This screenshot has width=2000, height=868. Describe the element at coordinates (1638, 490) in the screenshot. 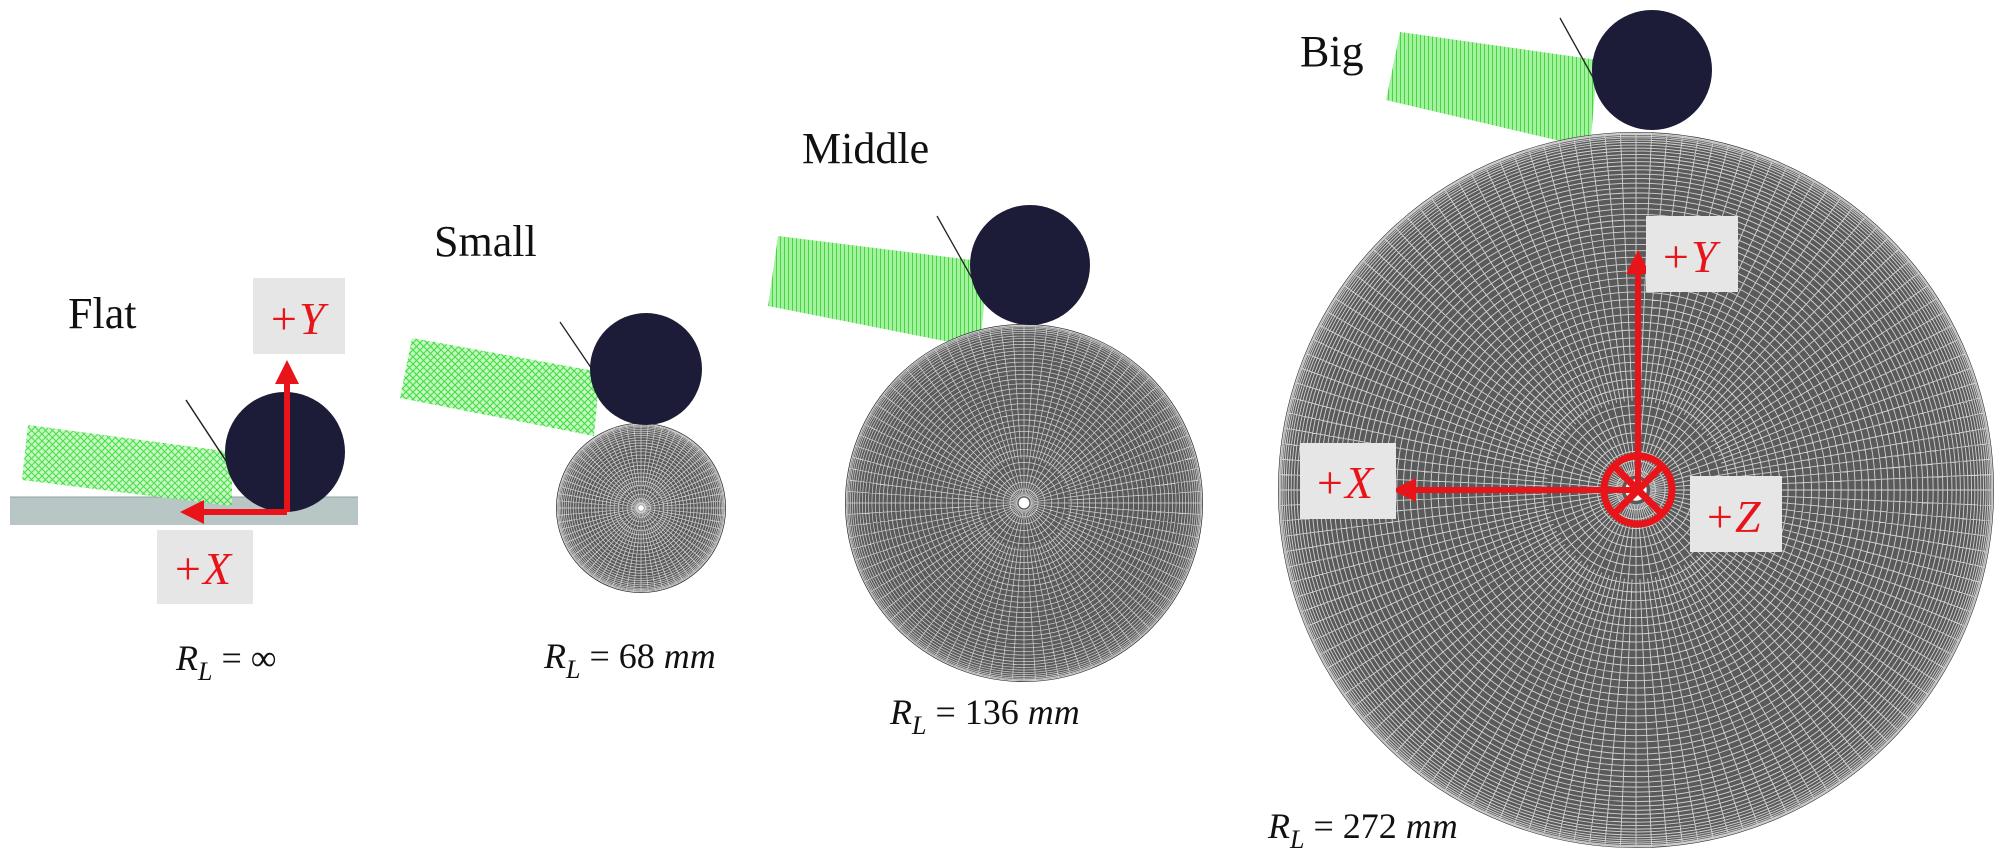

I see `big-z-axis-symbol` at that location.